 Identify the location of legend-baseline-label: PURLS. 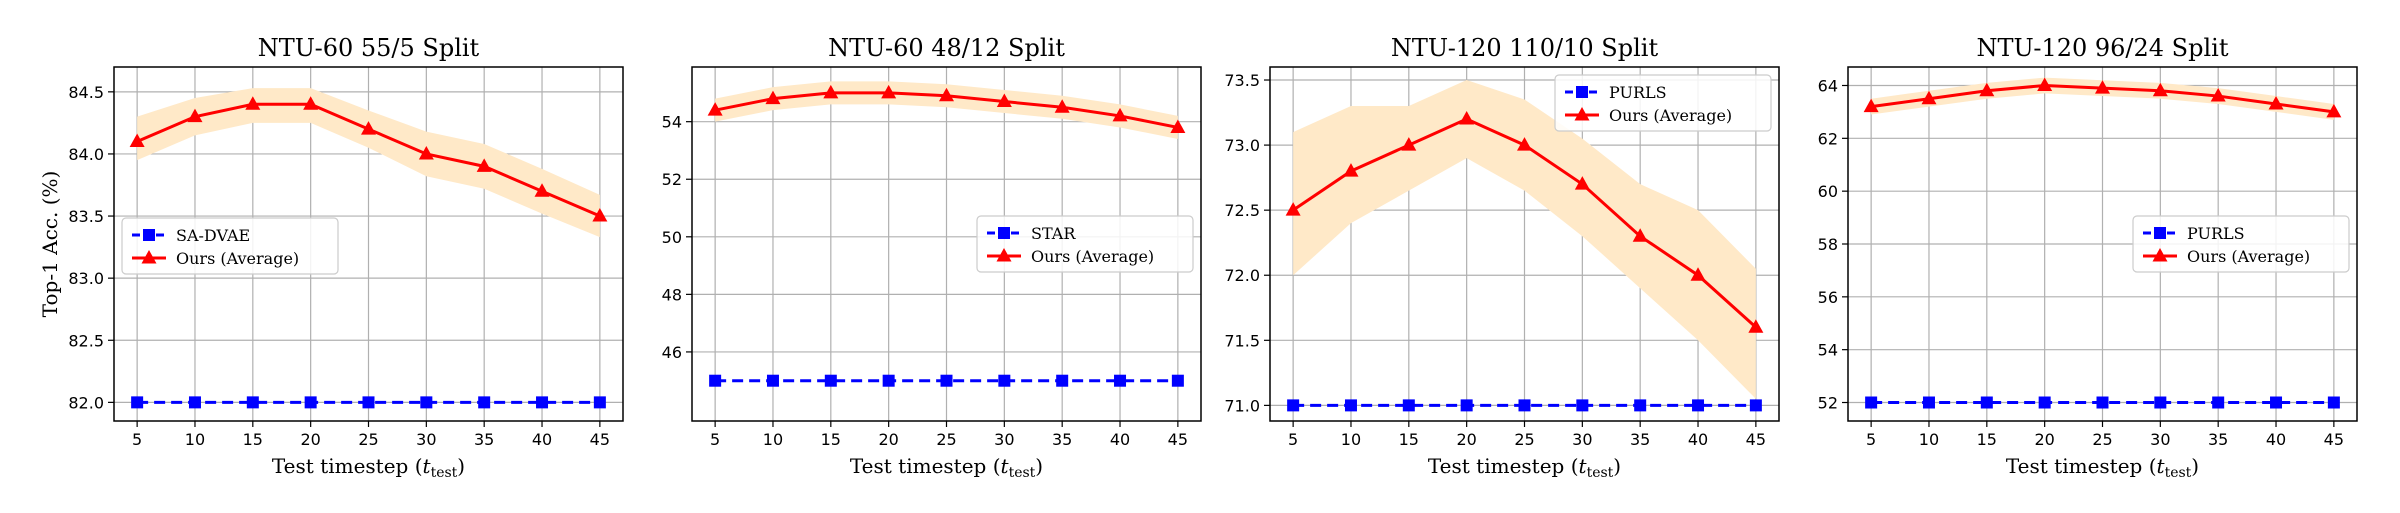
(2216, 233).